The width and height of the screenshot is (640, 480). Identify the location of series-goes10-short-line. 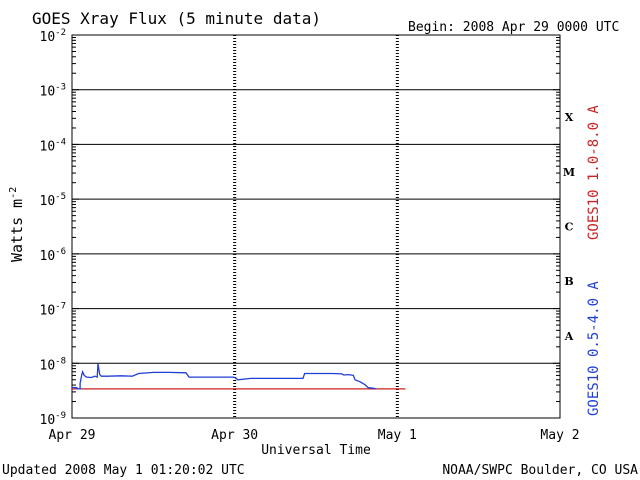
(224, 376).